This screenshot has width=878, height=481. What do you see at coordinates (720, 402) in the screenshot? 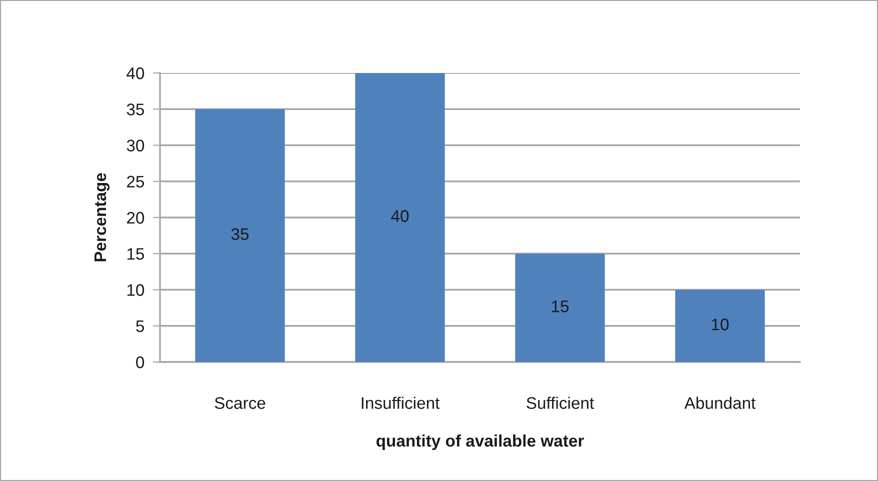
I see `x-tick-label: Abundant` at bounding box center [720, 402].